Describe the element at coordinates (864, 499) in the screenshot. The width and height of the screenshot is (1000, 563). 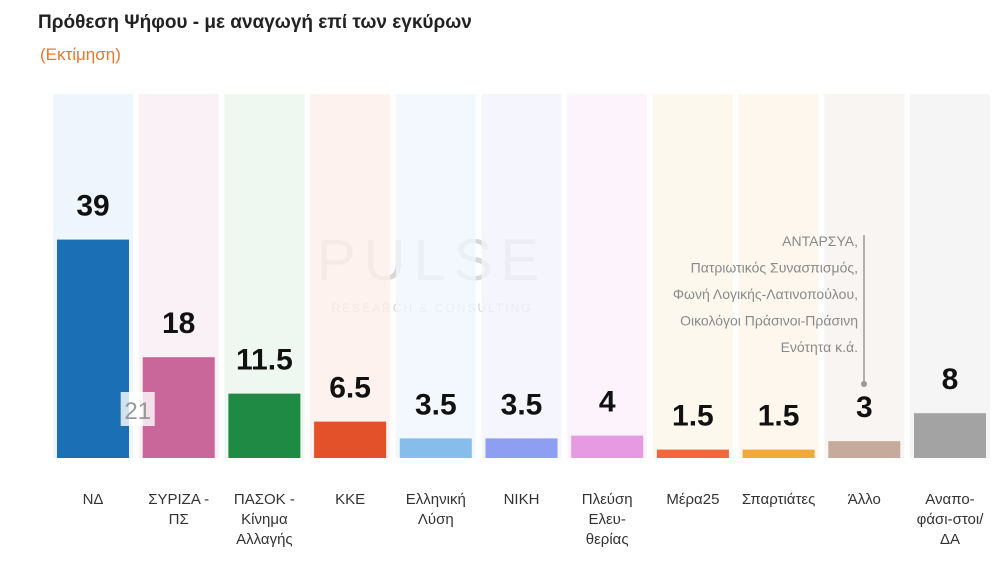
I see `x-tick-label: Άλλο` at that location.